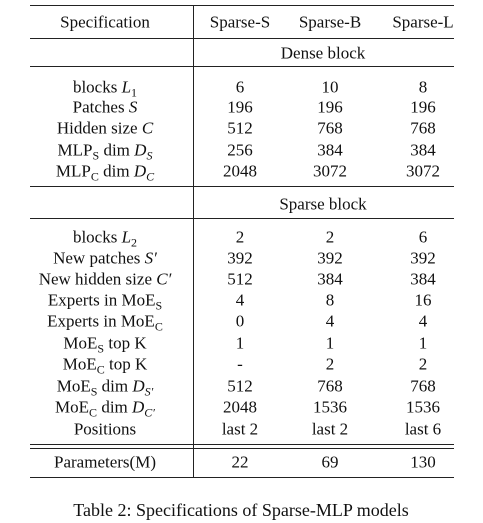  I want to click on label-part: Parameters(M), so click(105, 462).